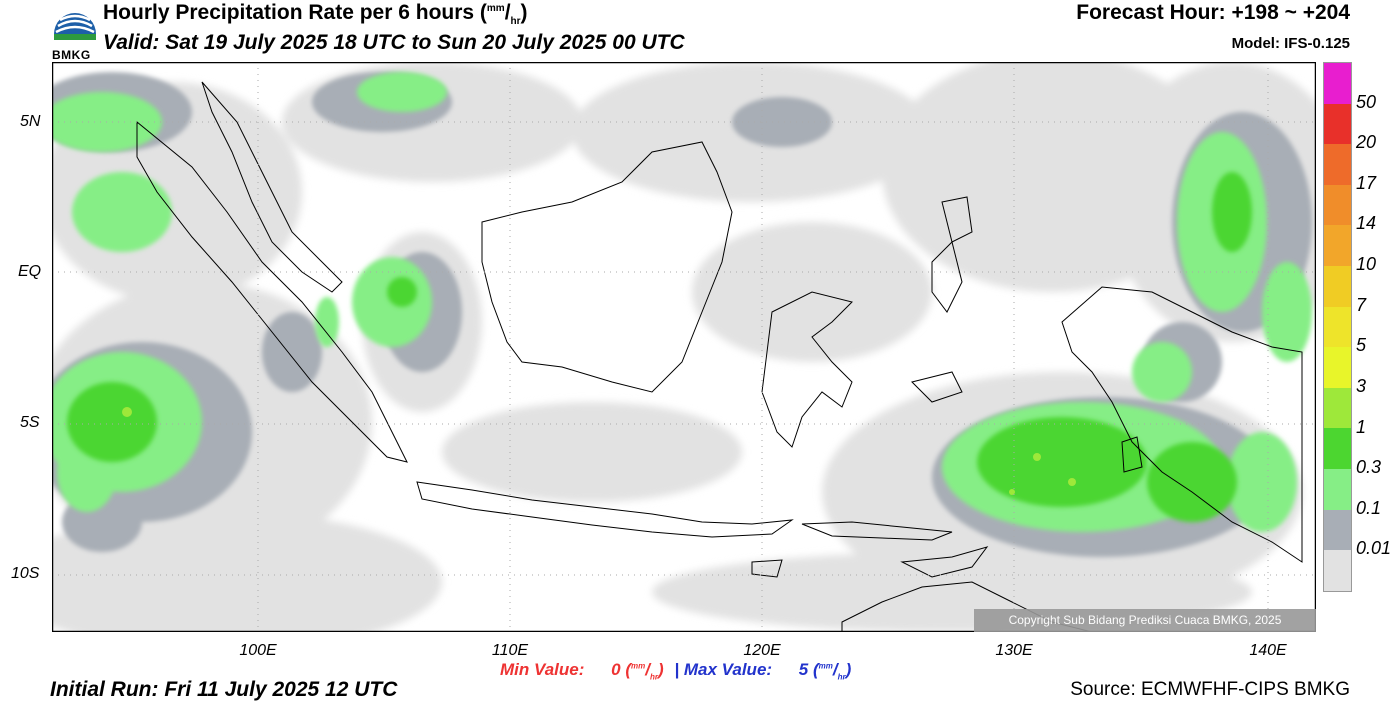 This screenshot has height=709, width=1400. Describe the element at coordinates (30, 271) in the screenshot. I see `lat-label-eq: EQ` at that location.